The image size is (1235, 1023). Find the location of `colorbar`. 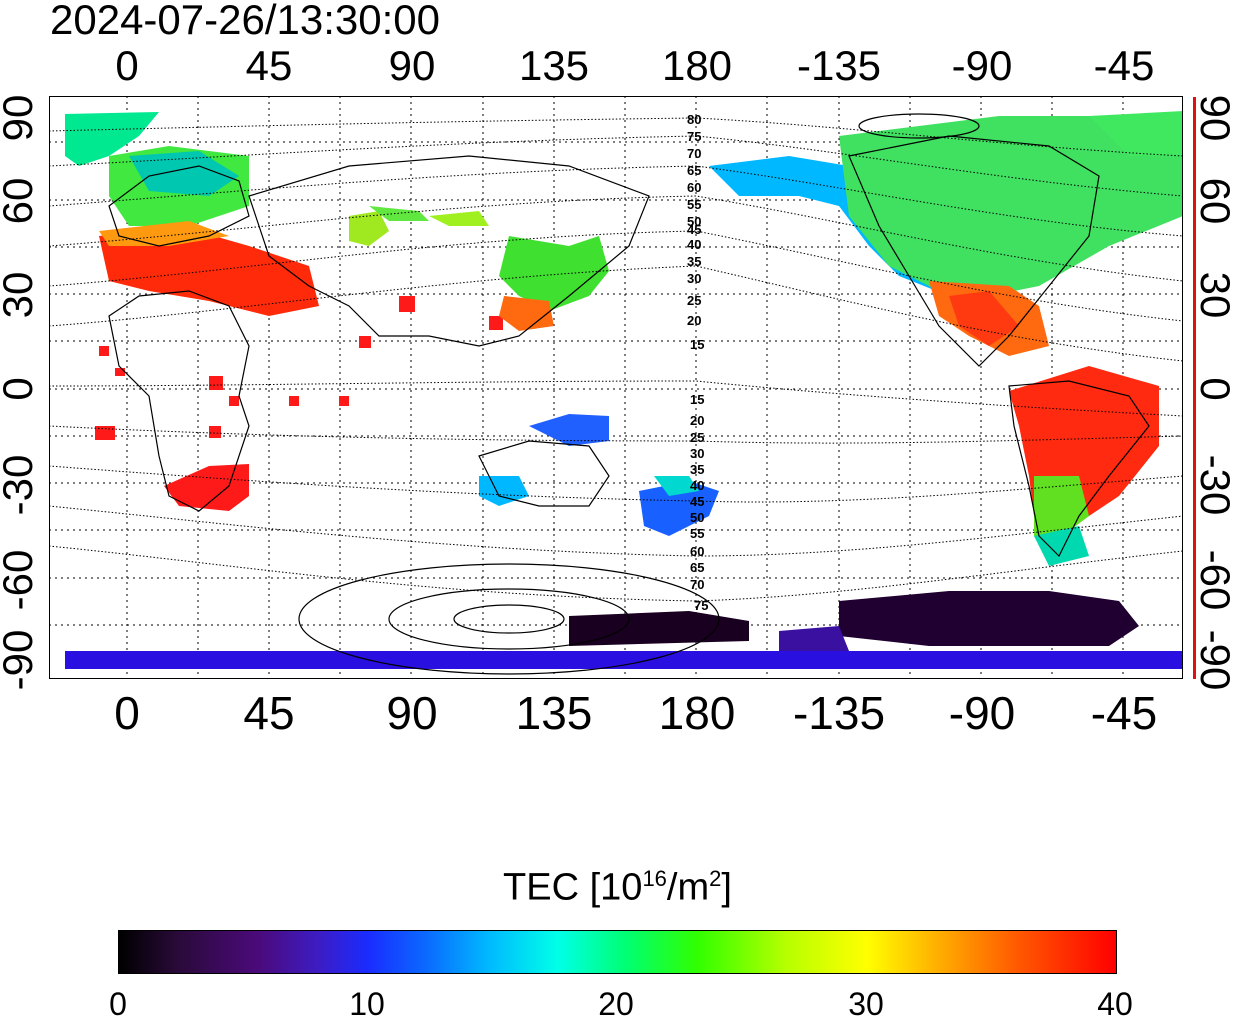

colorbar is located at coordinates (617, 952).